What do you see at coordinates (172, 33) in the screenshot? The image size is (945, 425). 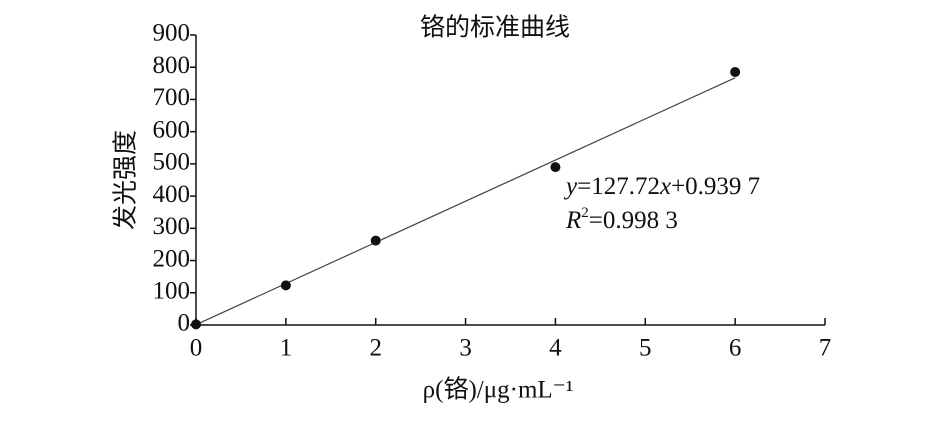 I see `y-tick-label: 900` at bounding box center [172, 33].